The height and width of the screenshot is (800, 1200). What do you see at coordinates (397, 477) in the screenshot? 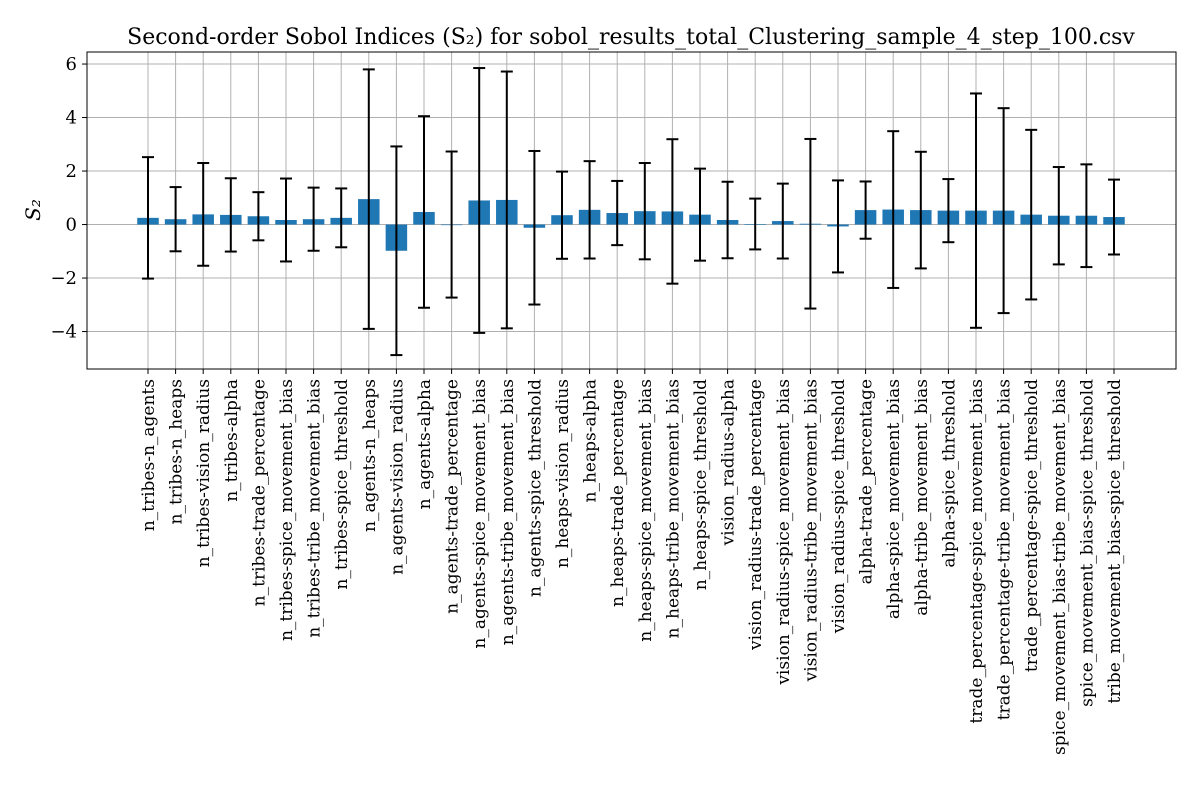
I see `x-tick-label: n_agents-vision_radius` at bounding box center [397, 477].